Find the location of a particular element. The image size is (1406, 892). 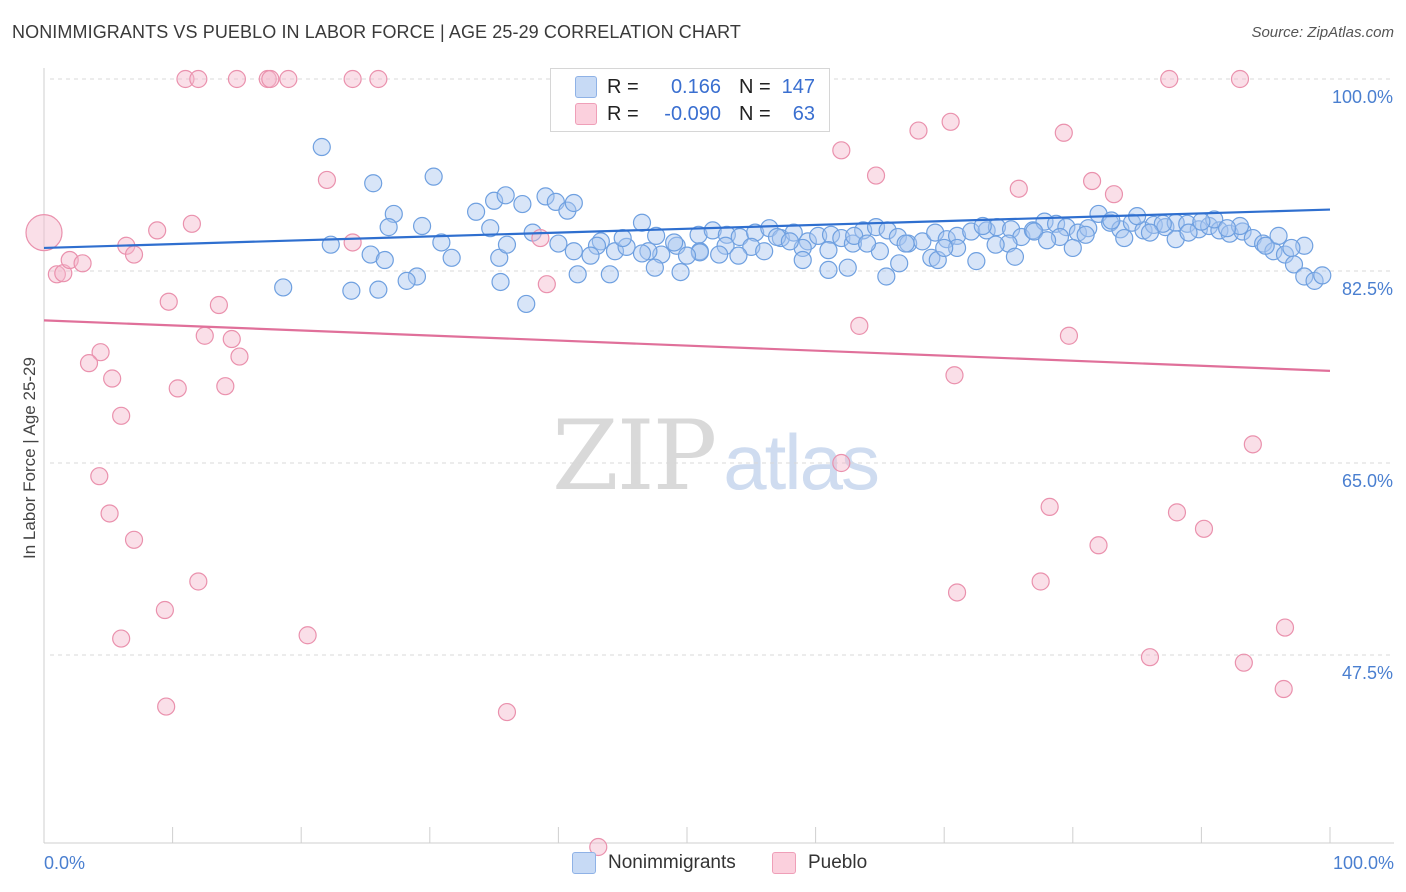

legend-item-pueblo: Pueblo is located at coordinates (819, 863).